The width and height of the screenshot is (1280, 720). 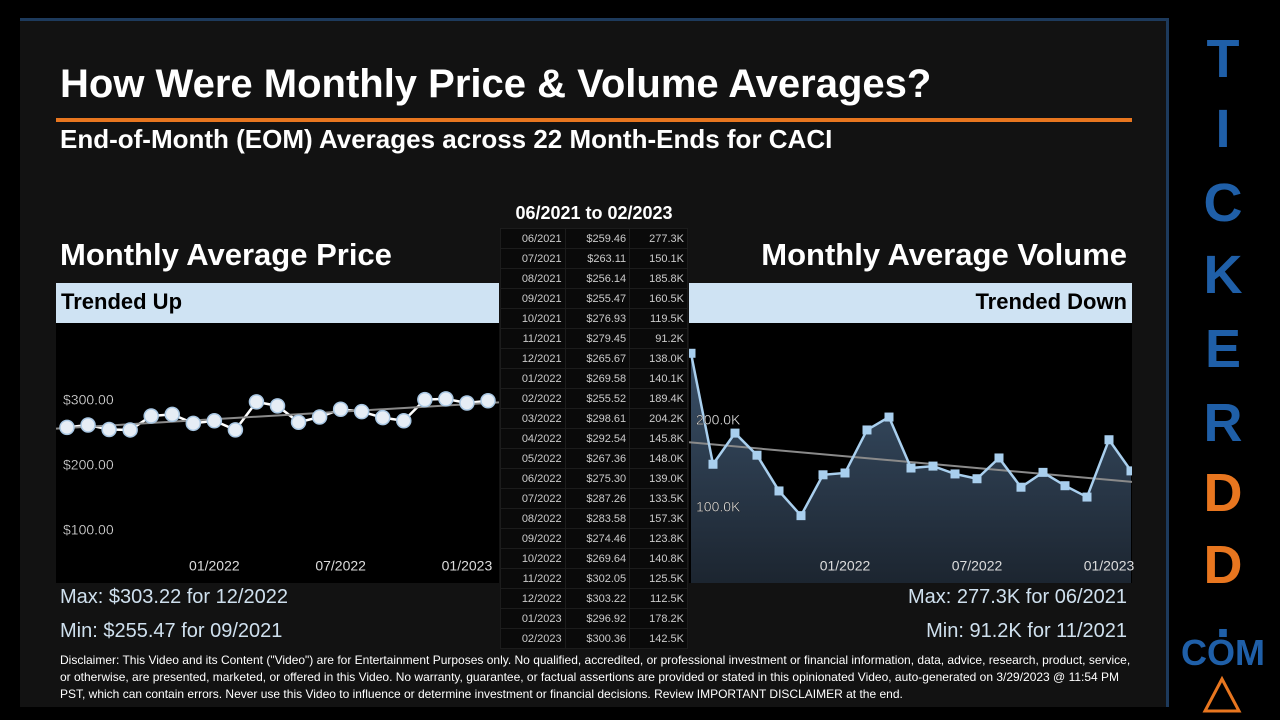 What do you see at coordinates (944, 254) in the screenshot?
I see `section-title: Monthly Average Volume` at bounding box center [944, 254].